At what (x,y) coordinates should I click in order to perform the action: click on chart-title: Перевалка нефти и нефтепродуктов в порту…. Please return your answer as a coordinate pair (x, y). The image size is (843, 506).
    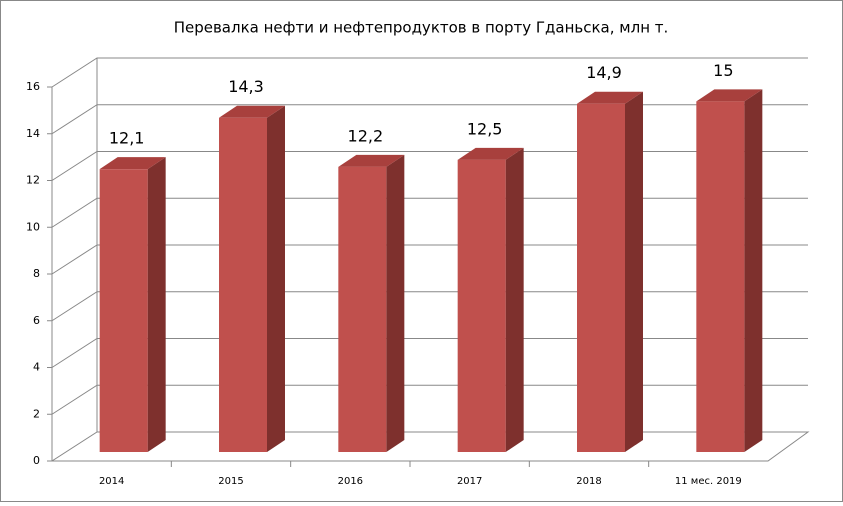
    Looking at the image, I should click on (421, 28).